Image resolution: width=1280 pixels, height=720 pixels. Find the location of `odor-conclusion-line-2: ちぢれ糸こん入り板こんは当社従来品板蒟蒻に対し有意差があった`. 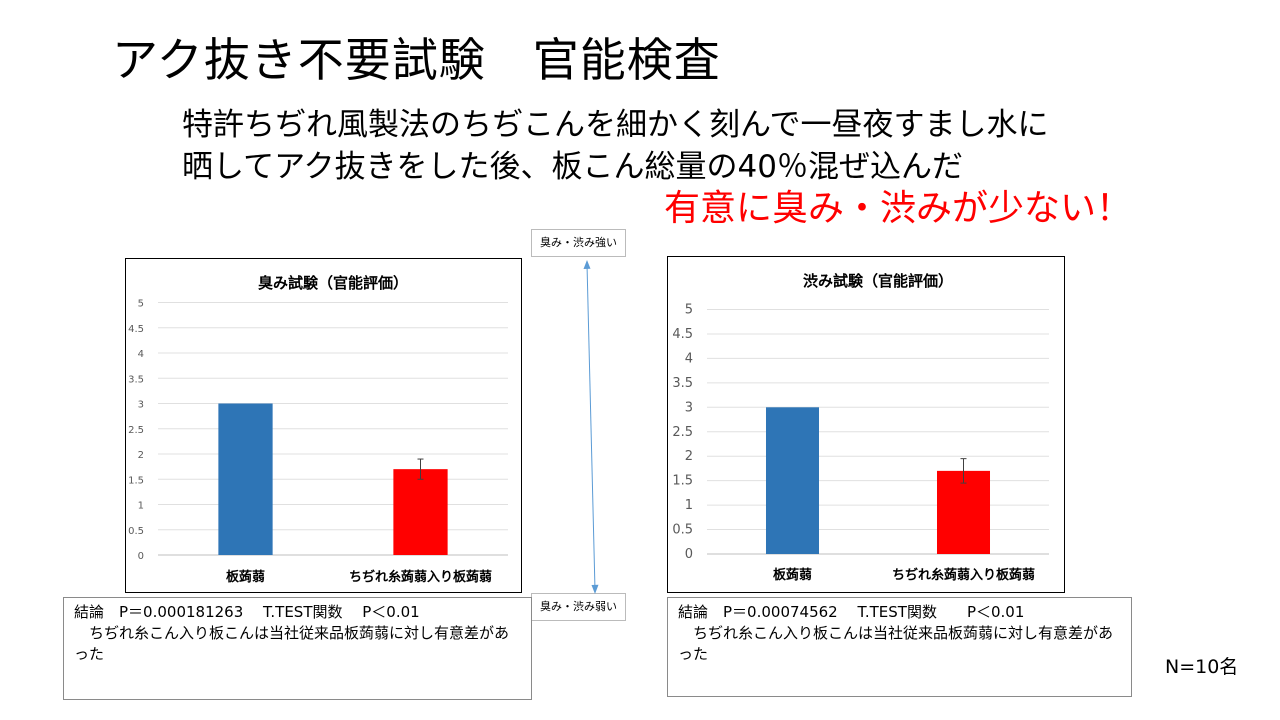

odor-conclusion-line-2: ちぢれ糸こん入り板こんは当社従来品板蒟蒻に対し有意差があった is located at coordinates (292, 643).